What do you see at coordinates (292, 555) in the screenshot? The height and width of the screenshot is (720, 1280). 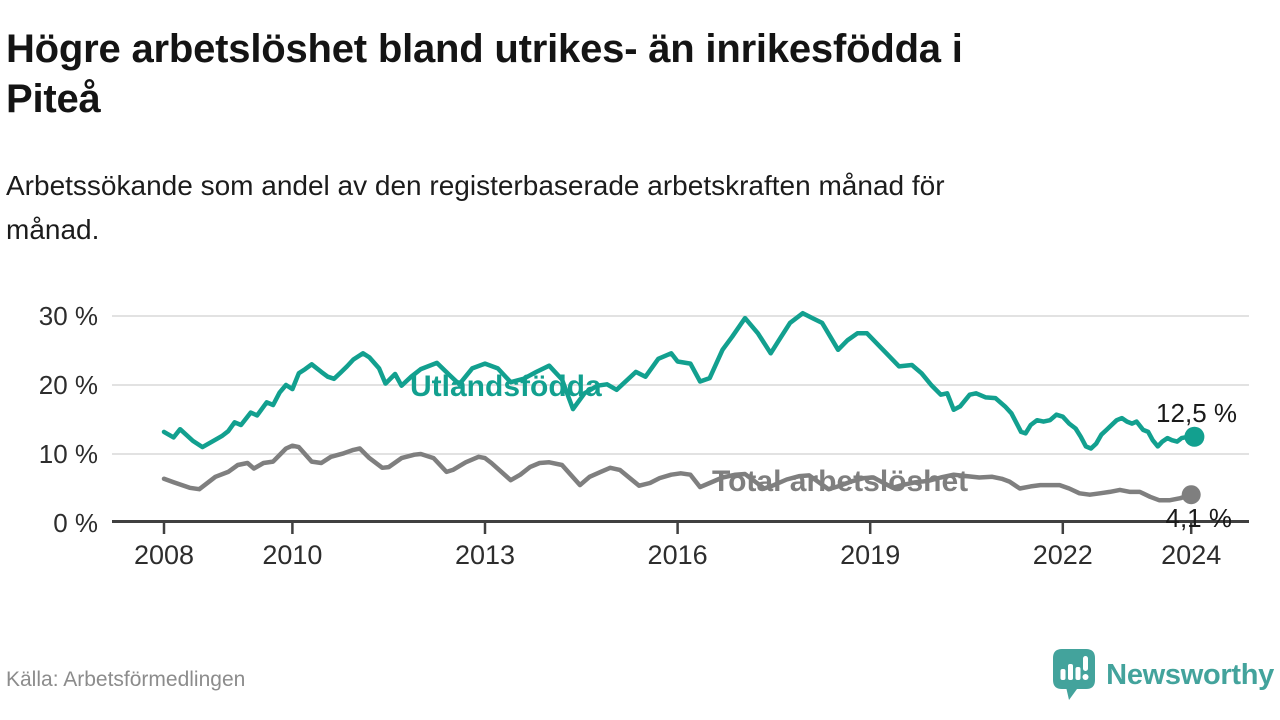 I see `x-tick-label: 2010` at bounding box center [292, 555].